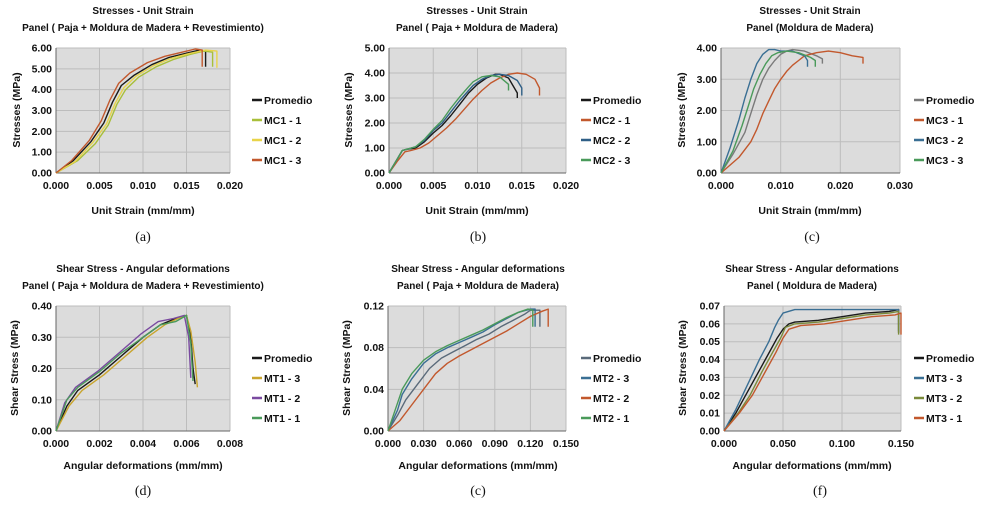 This screenshot has height=508, width=986. I want to click on y-tick-label: 2.00, so click(375, 124).